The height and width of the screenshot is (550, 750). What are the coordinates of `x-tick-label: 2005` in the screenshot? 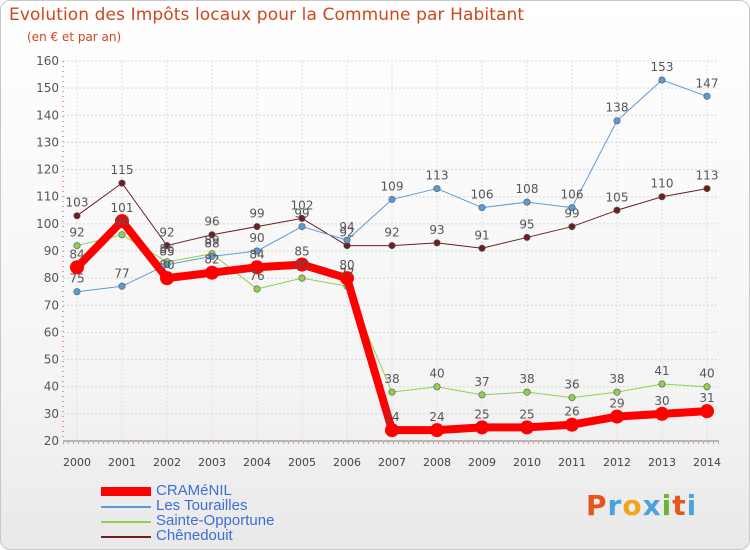 It's located at (302, 462).